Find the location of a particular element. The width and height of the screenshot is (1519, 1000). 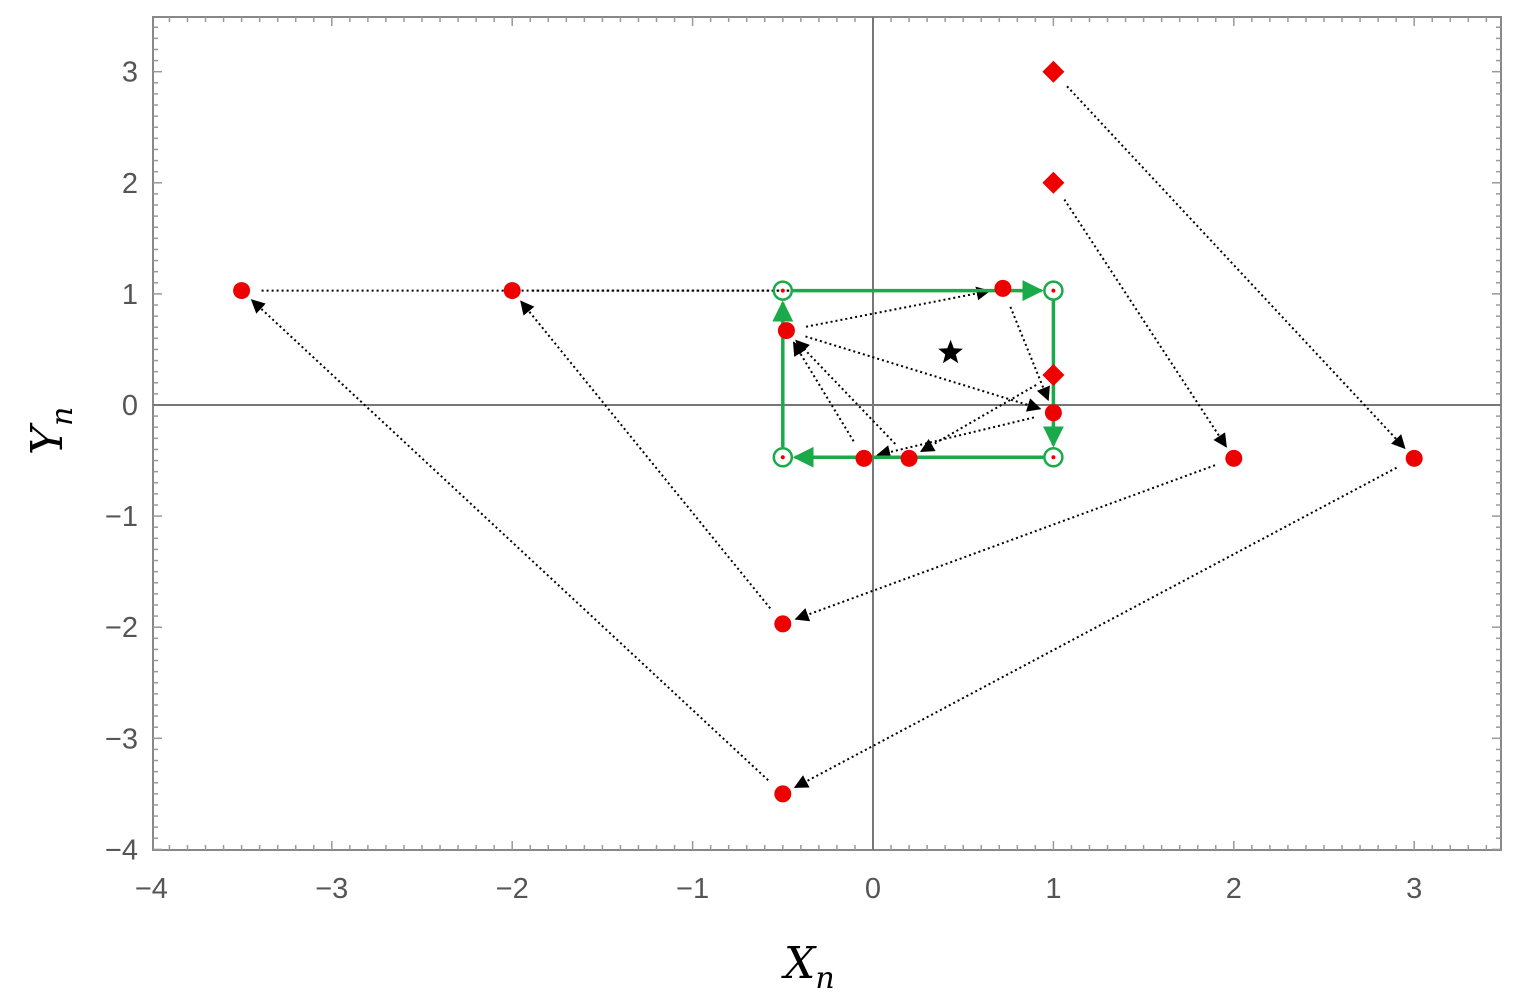

x-tick-label: 2 is located at coordinates (1234, 889).